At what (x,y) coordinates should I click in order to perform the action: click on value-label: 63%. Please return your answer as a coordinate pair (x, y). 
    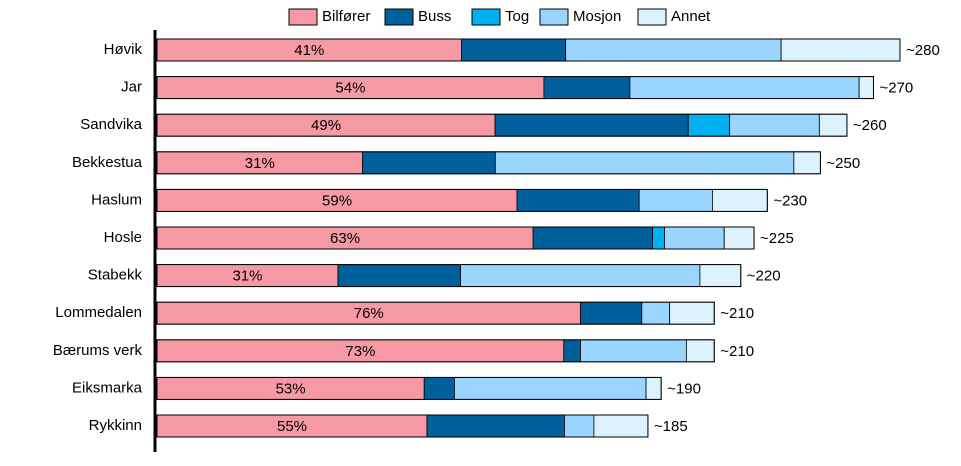
    Looking at the image, I should click on (345, 238).